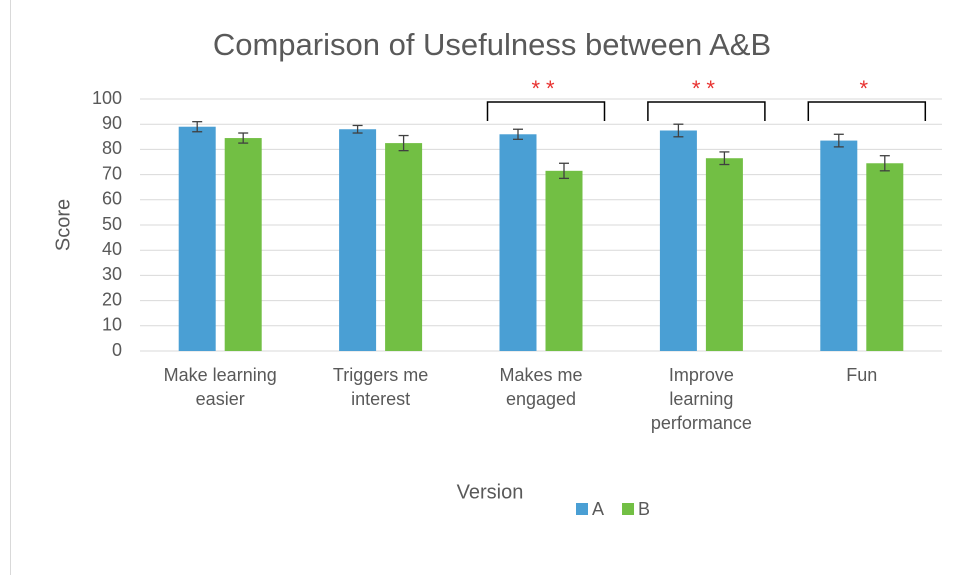  I want to click on x-tick-label-box: Improve learning performance, so click(701, 399).